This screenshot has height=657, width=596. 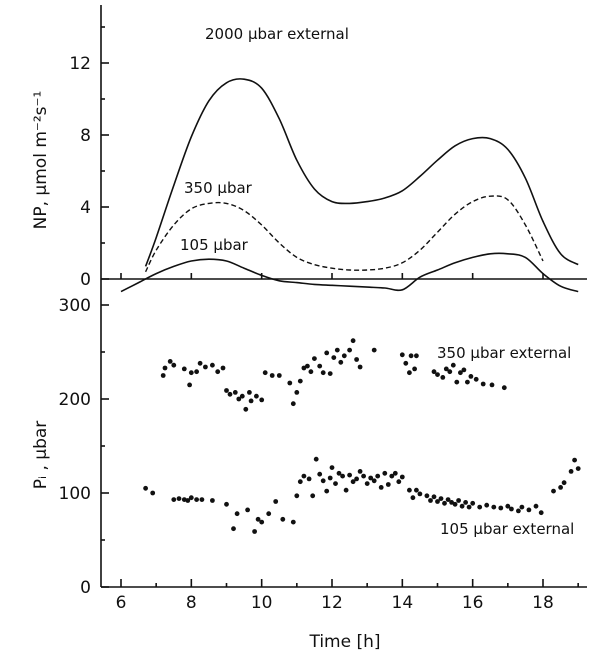 I want to click on np-y-tick-label: 4, so click(x=85, y=208).